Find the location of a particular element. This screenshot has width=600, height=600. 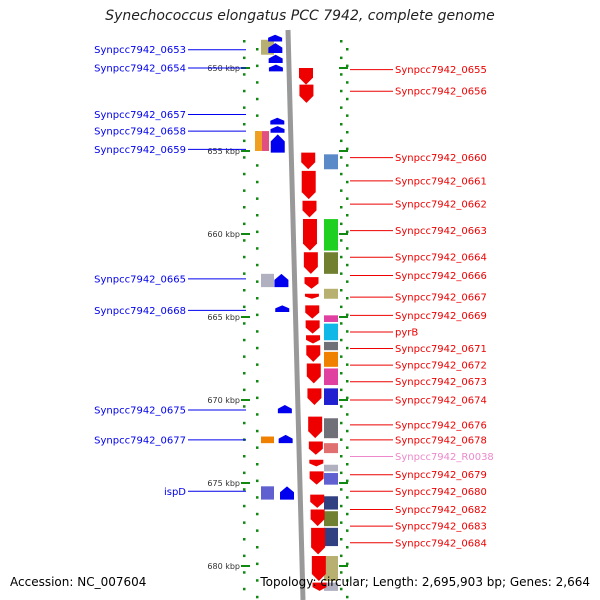

kbp-tick-label: 670 kbp is located at coordinates (223, 400).